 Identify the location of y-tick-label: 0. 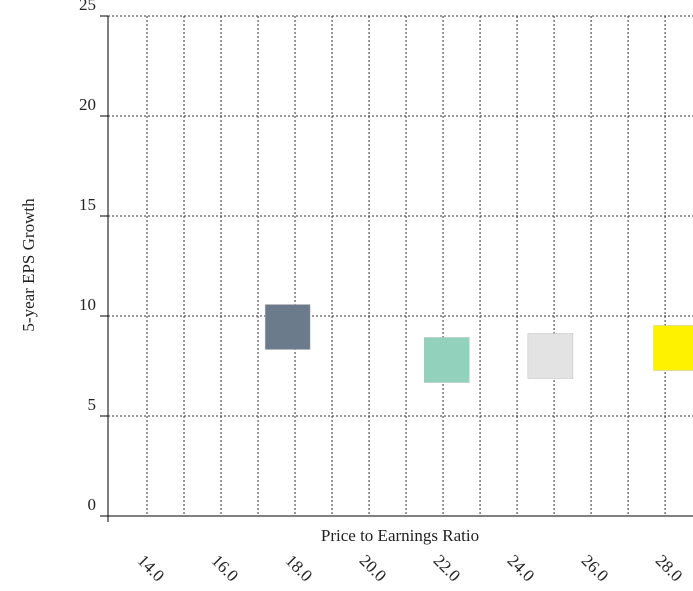
(92, 504).